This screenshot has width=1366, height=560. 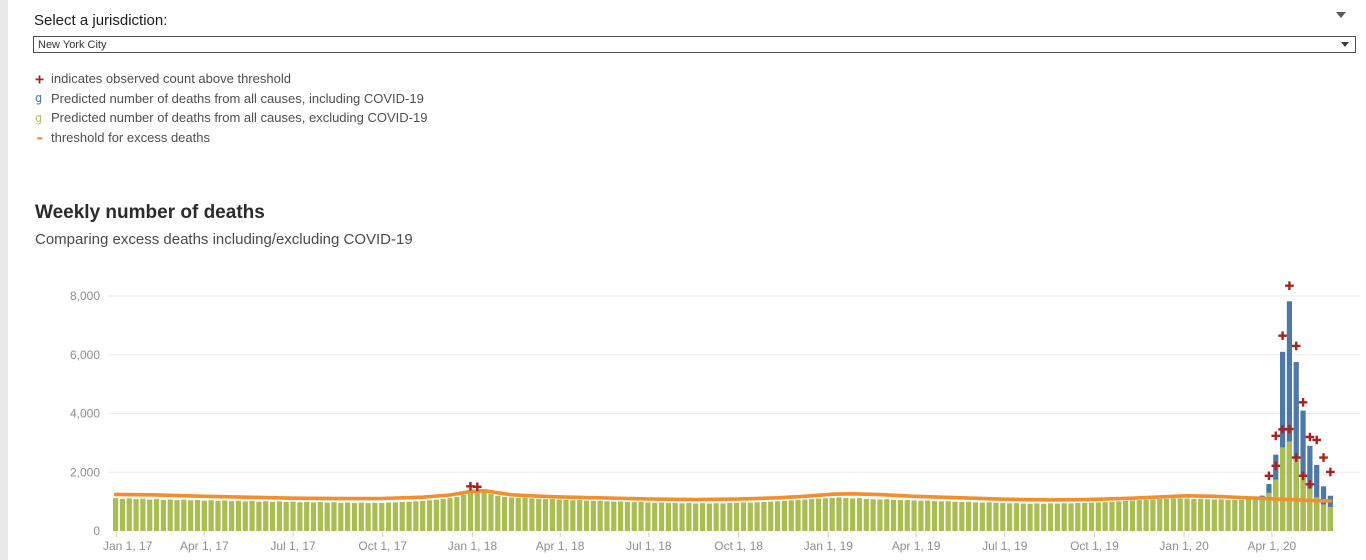 What do you see at coordinates (1289, 416) in the screenshot?
I see `bar-including-covid` at bounding box center [1289, 416].